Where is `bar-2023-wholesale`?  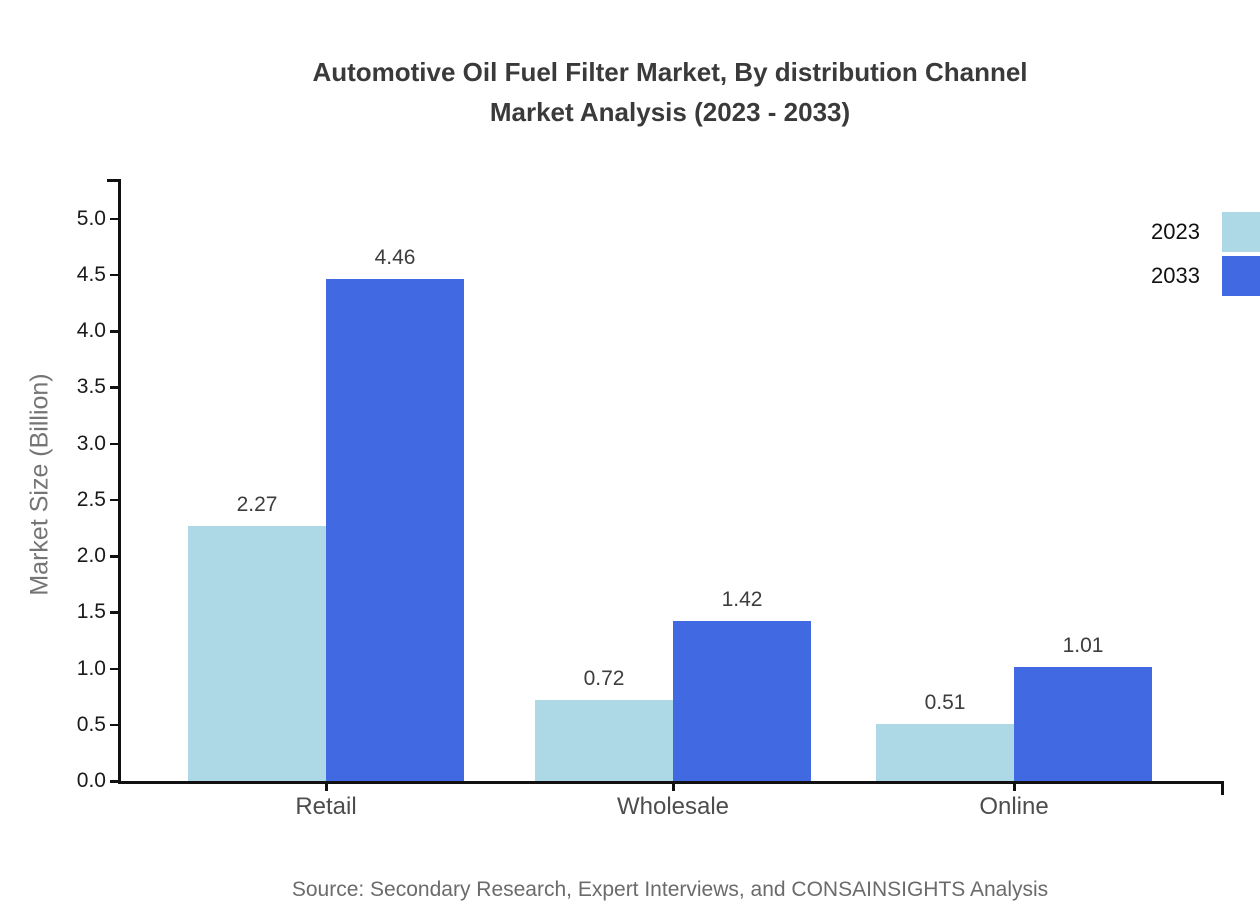 bar-2023-wholesale is located at coordinates (604, 740).